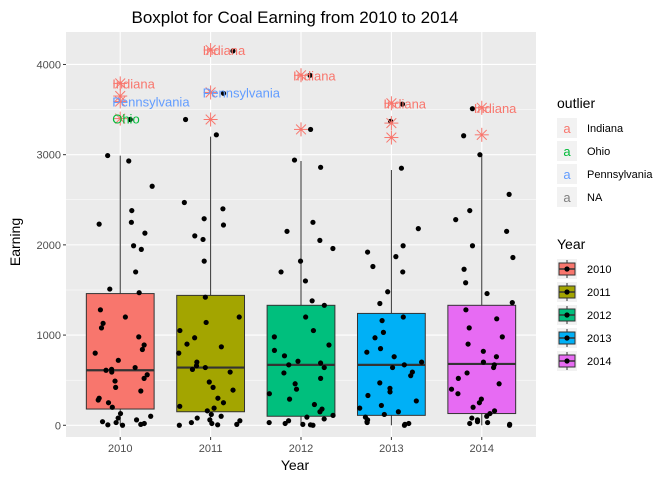 This screenshot has height=480, width=672. What do you see at coordinates (314, 75) in the screenshot?
I see `outlier-label: Indiana` at bounding box center [314, 75].